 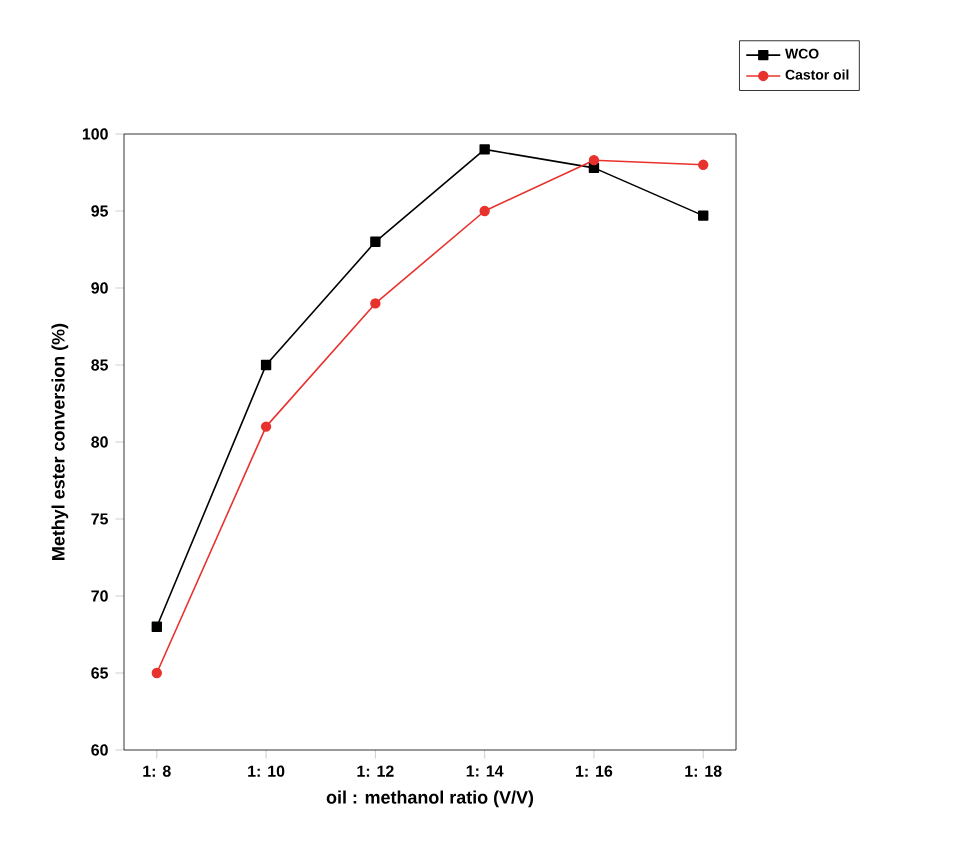 I want to click on x-axis-title: oil : methanol ratio (V/V), so click(x=430, y=799).